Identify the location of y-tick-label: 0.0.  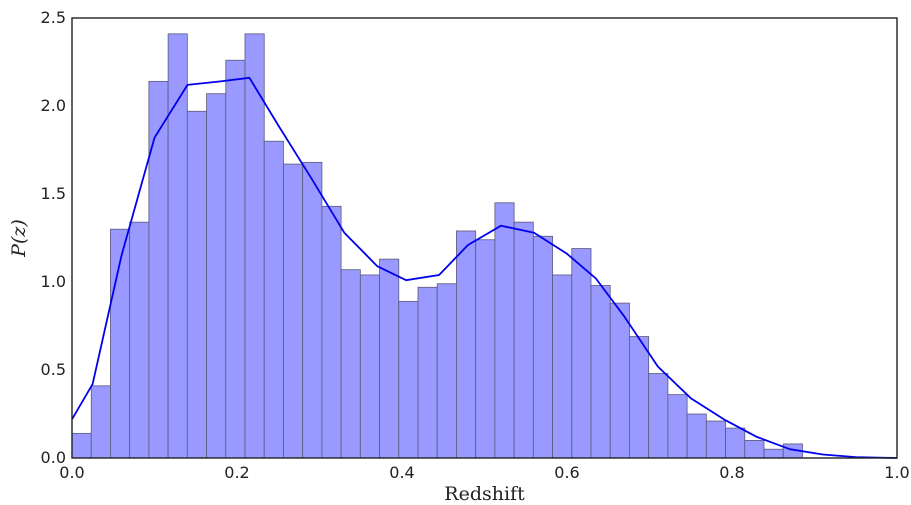
(53, 457).